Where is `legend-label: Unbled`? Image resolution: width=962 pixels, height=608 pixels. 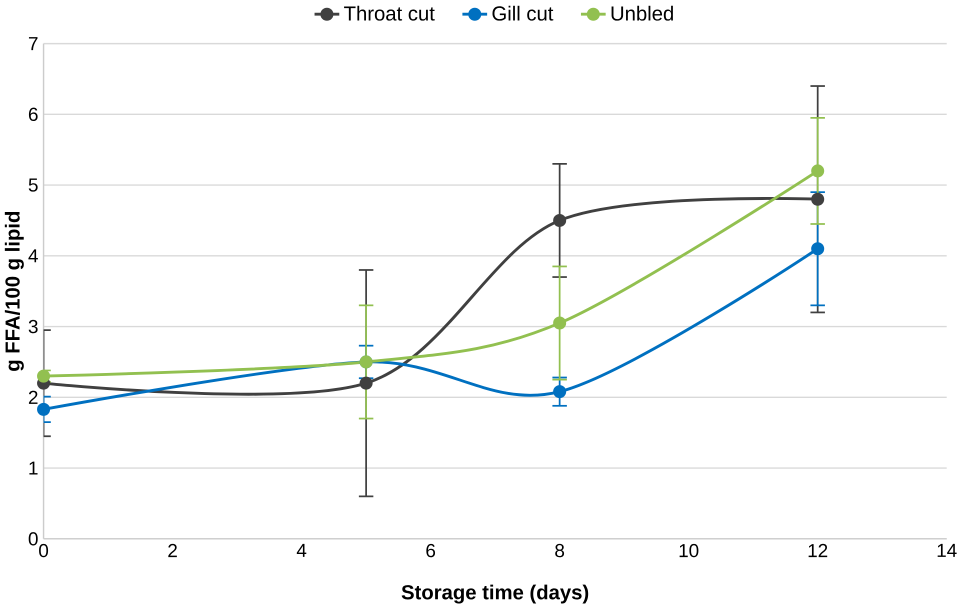
legend-label: Unbled is located at coordinates (642, 13).